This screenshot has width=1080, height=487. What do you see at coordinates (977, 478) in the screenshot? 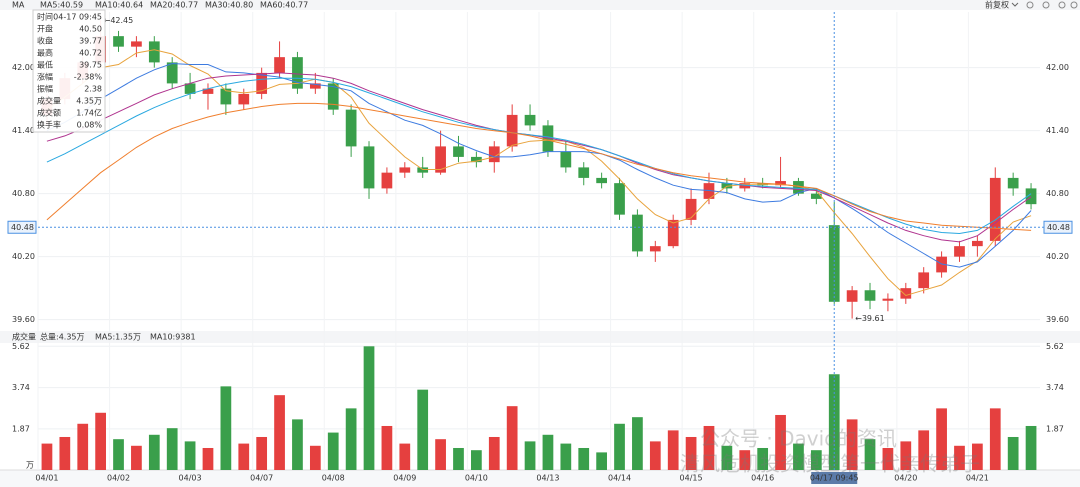
I see `x-tick-label: 04/21` at bounding box center [977, 478].